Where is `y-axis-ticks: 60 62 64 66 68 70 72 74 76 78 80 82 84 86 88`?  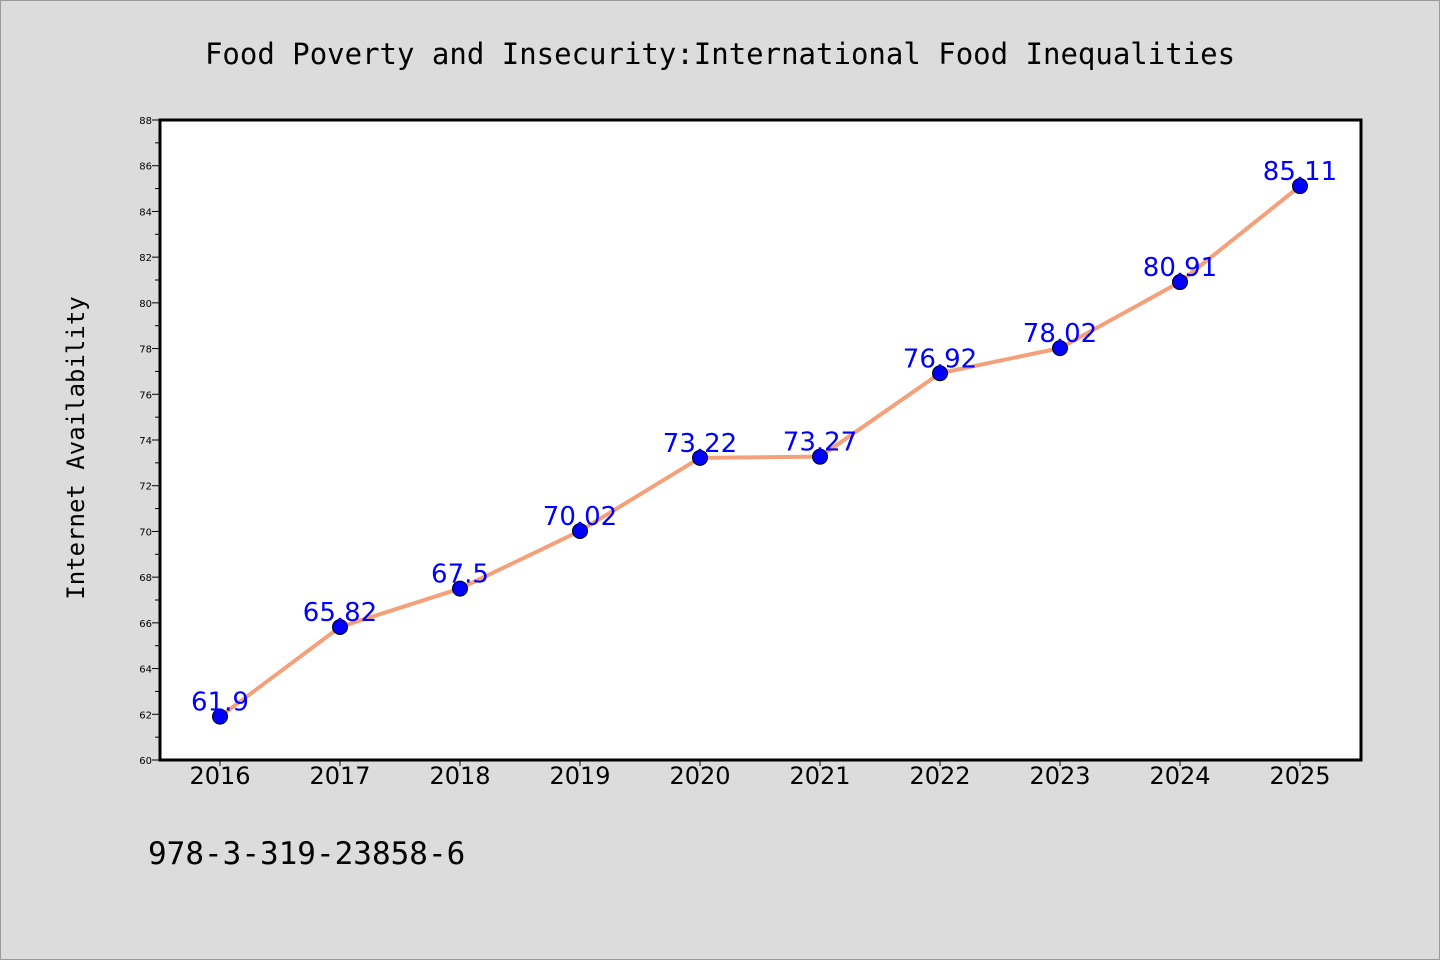 y-axis-ticks: 60 62 64 66 68 70 72 74 76 78 80 82 84 86 88 is located at coordinates (149, 441).